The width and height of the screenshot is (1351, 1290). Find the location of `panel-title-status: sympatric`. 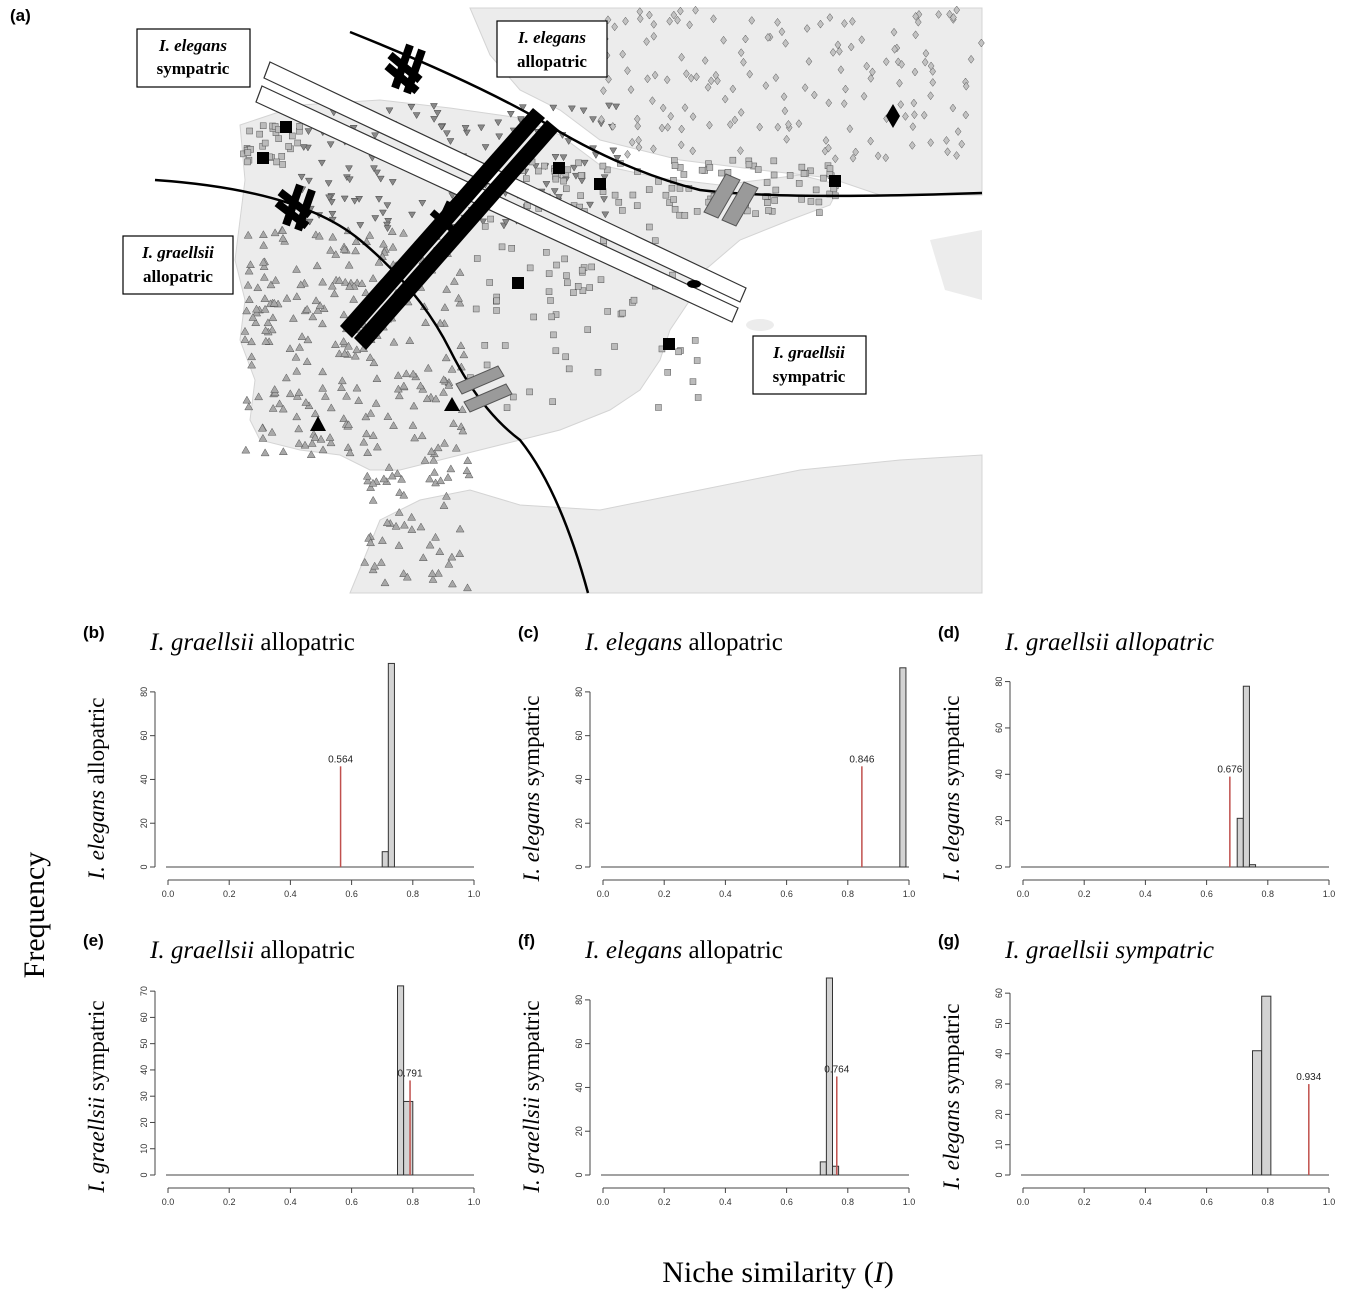

panel-title-status: sympatric is located at coordinates (1164, 950).